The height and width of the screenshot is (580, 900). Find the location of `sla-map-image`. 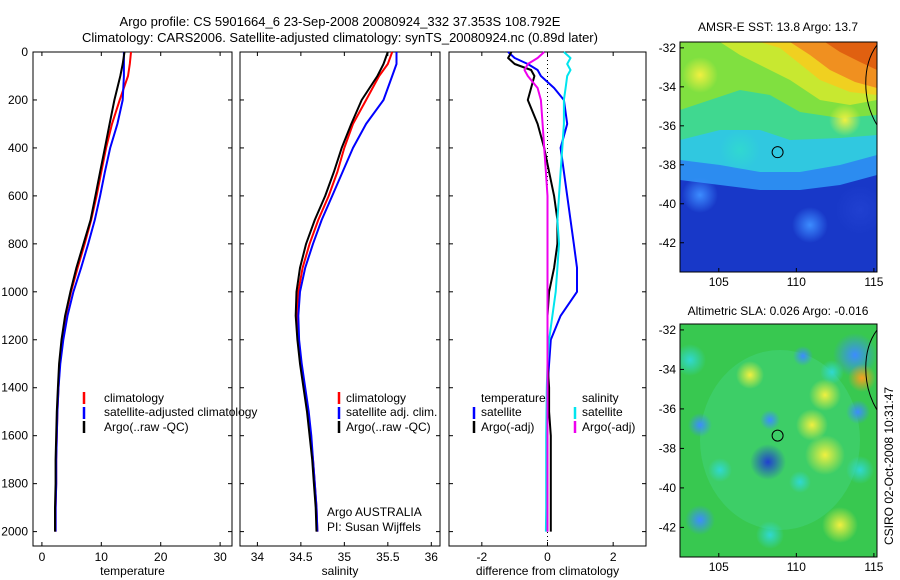

sla-map-image is located at coordinates (778, 440).